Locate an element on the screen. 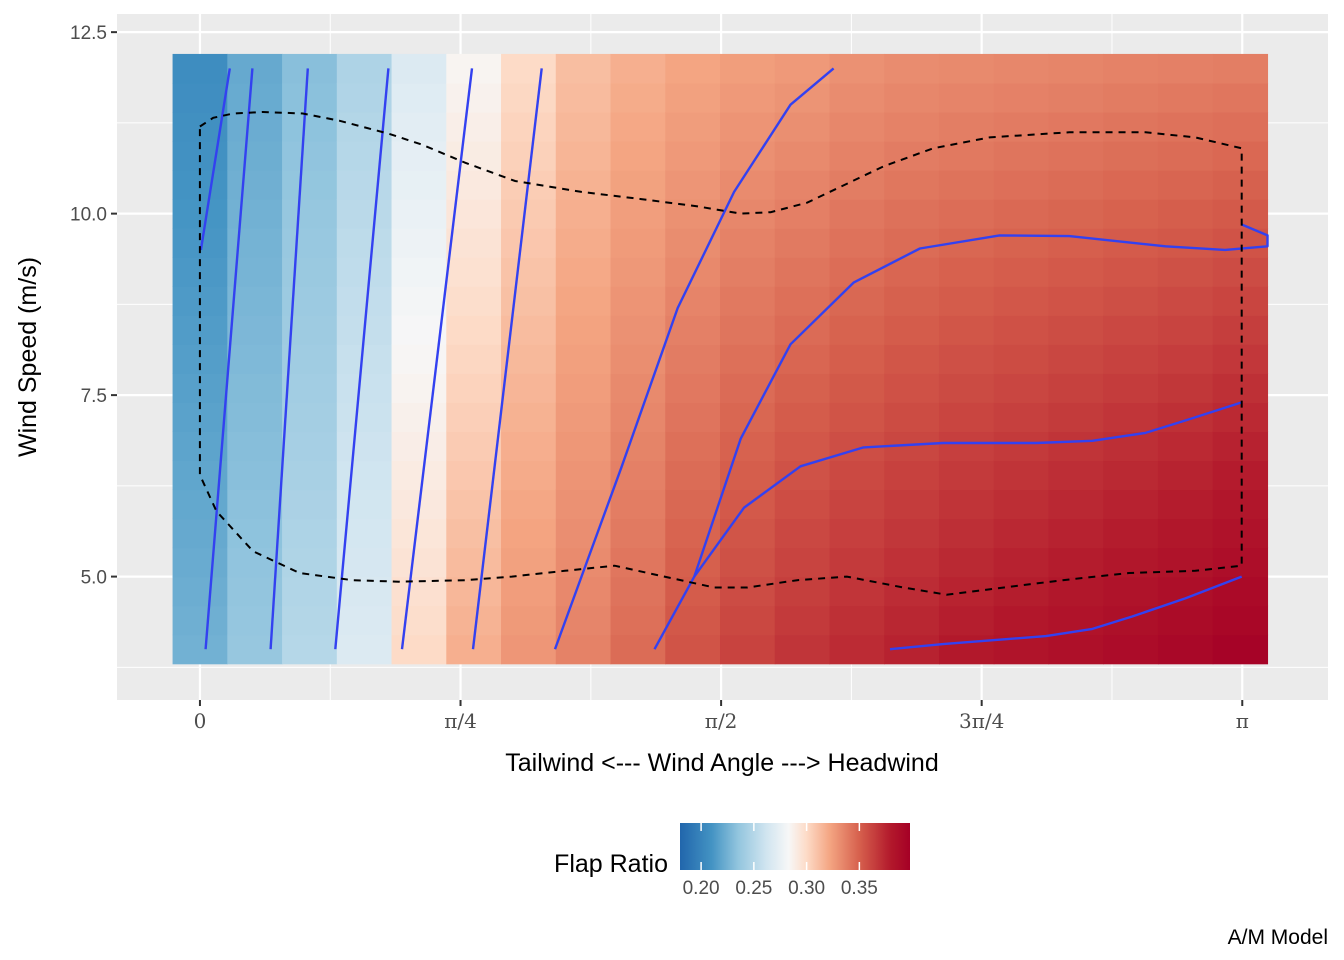 Image resolution: width=1344 pixels, height=960 pixels. y-tick-label: 5.0 is located at coordinates (94, 578).